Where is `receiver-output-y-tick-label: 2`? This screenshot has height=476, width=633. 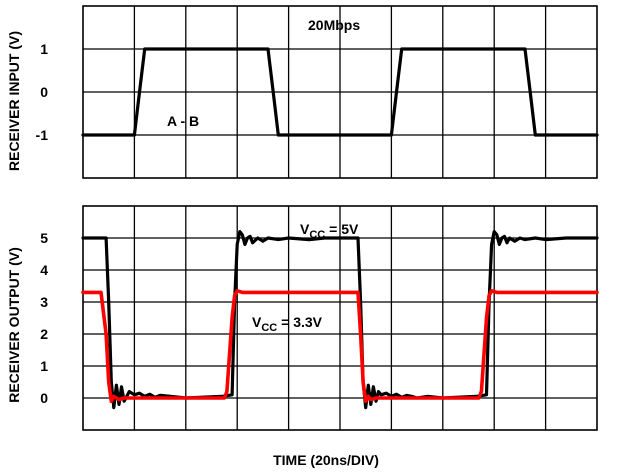 receiver-output-y-tick-label: 2 is located at coordinates (44, 334).